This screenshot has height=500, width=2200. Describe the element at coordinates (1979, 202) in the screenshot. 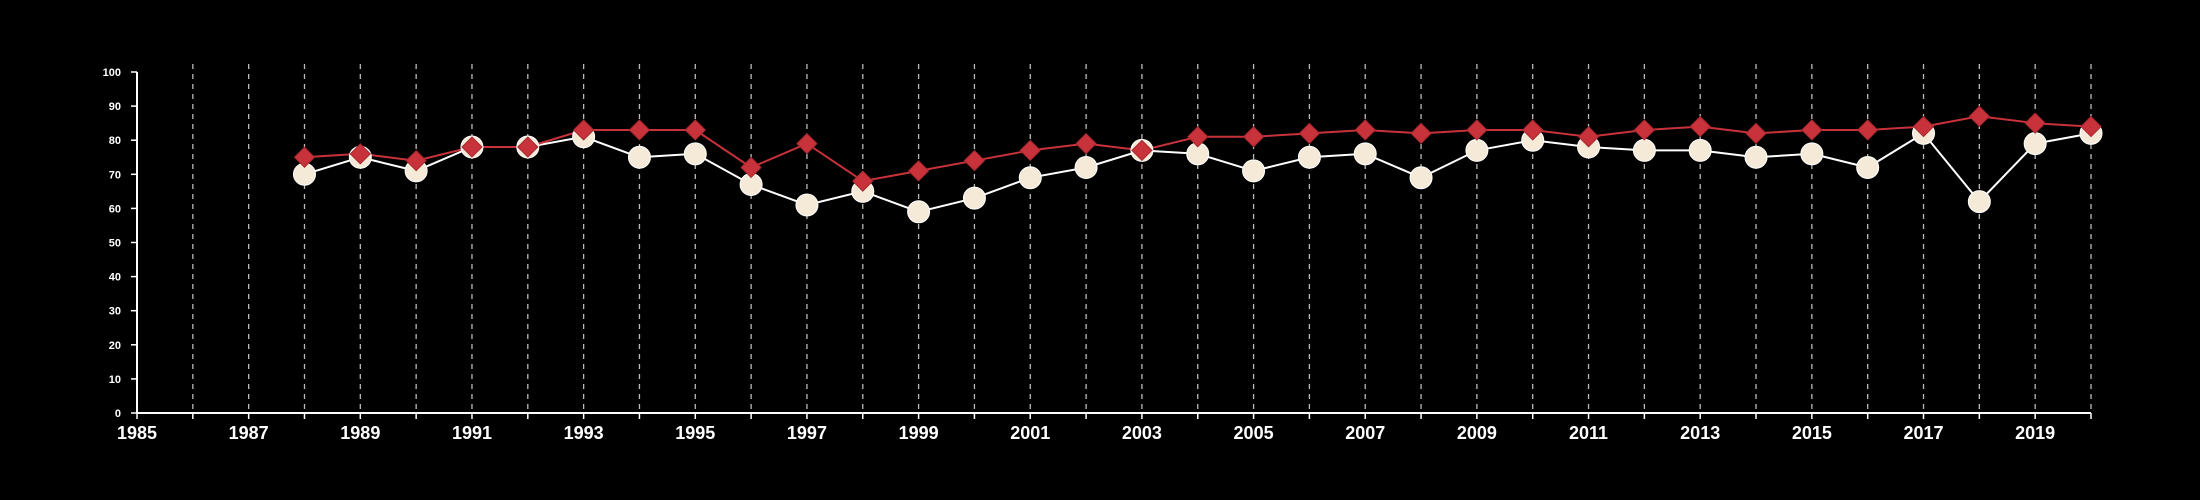

I see `series-1-point-2018` at that location.